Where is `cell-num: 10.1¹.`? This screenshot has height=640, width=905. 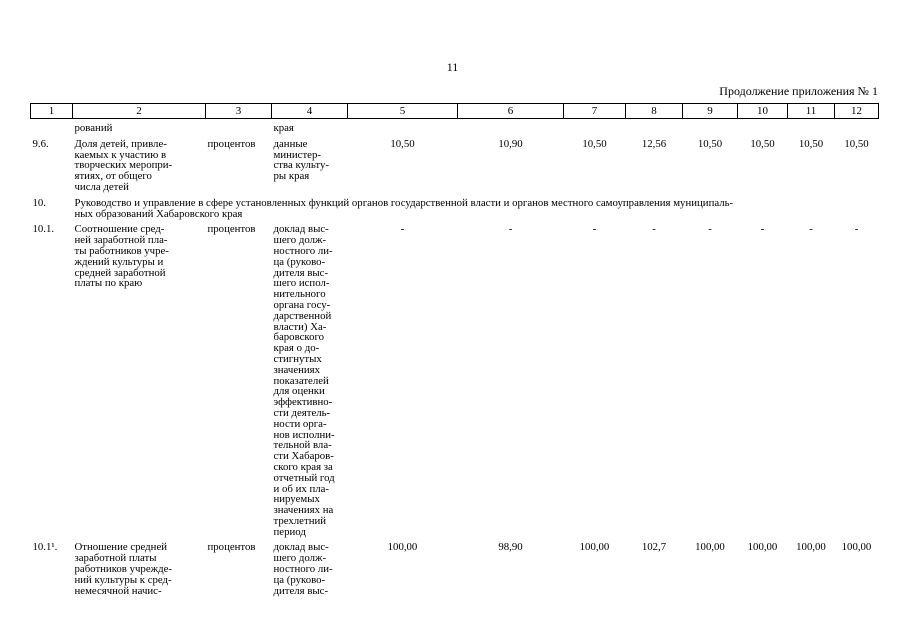
cell-num: 10.1¹. is located at coordinates (45, 547).